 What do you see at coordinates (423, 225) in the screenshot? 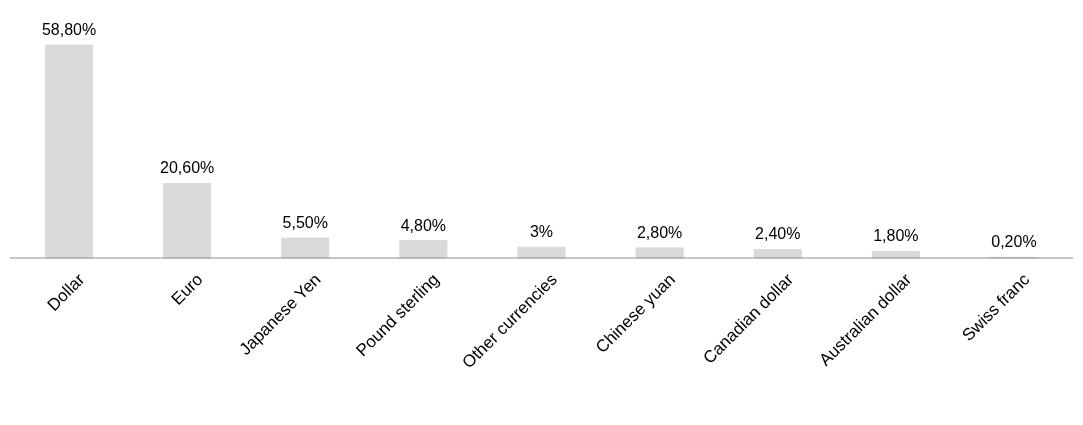
I see `data-label: 4,80%` at bounding box center [423, 225].